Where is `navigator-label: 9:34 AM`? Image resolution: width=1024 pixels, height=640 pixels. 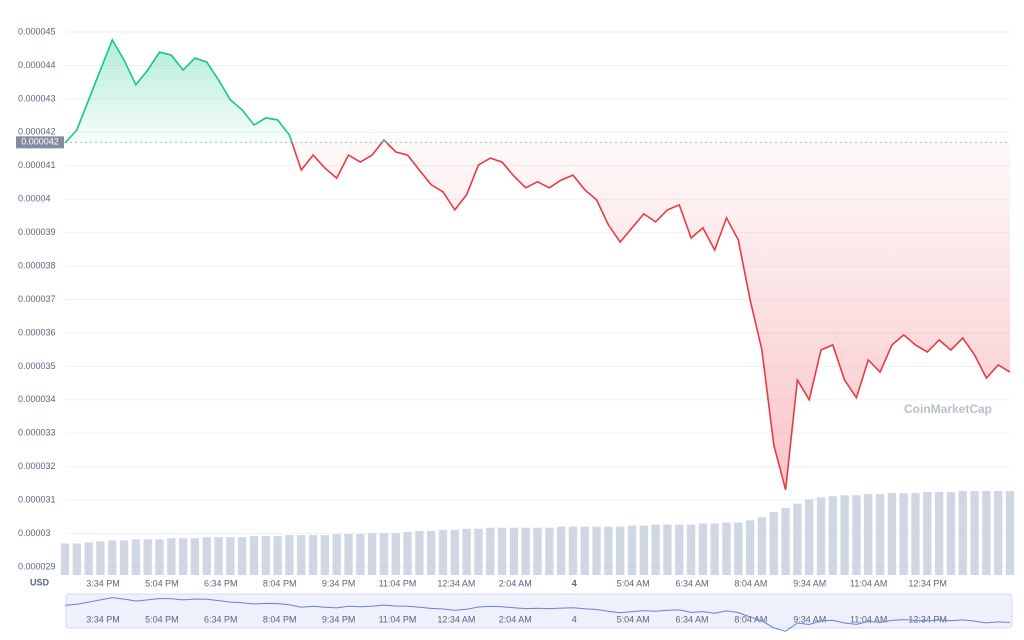 navigator-label: 9:34 AM is located at coordinates (809, 619).